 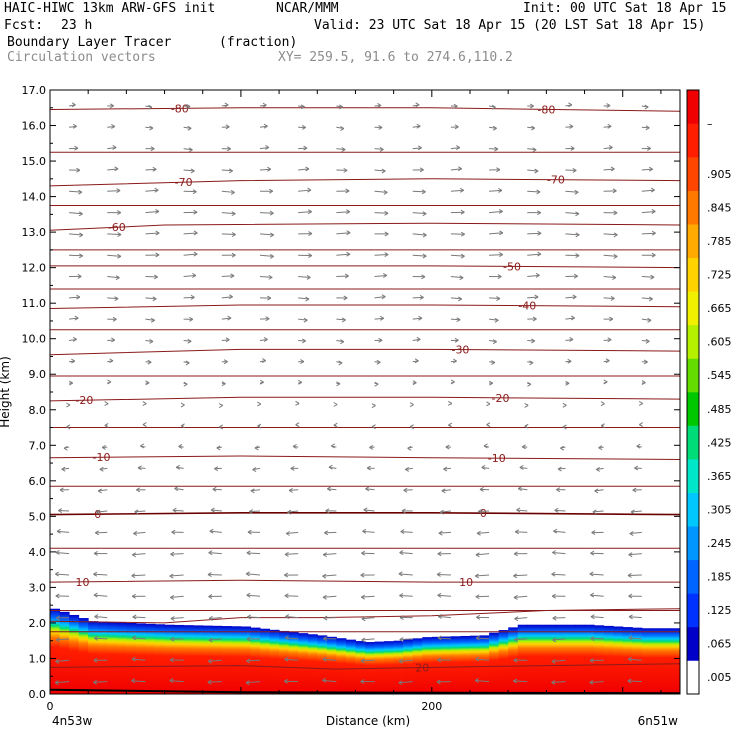 What do you see at coordinates (512, 266) in the screenshot?
I see `isotherm-label: -50` at bounding box center [512, 266].